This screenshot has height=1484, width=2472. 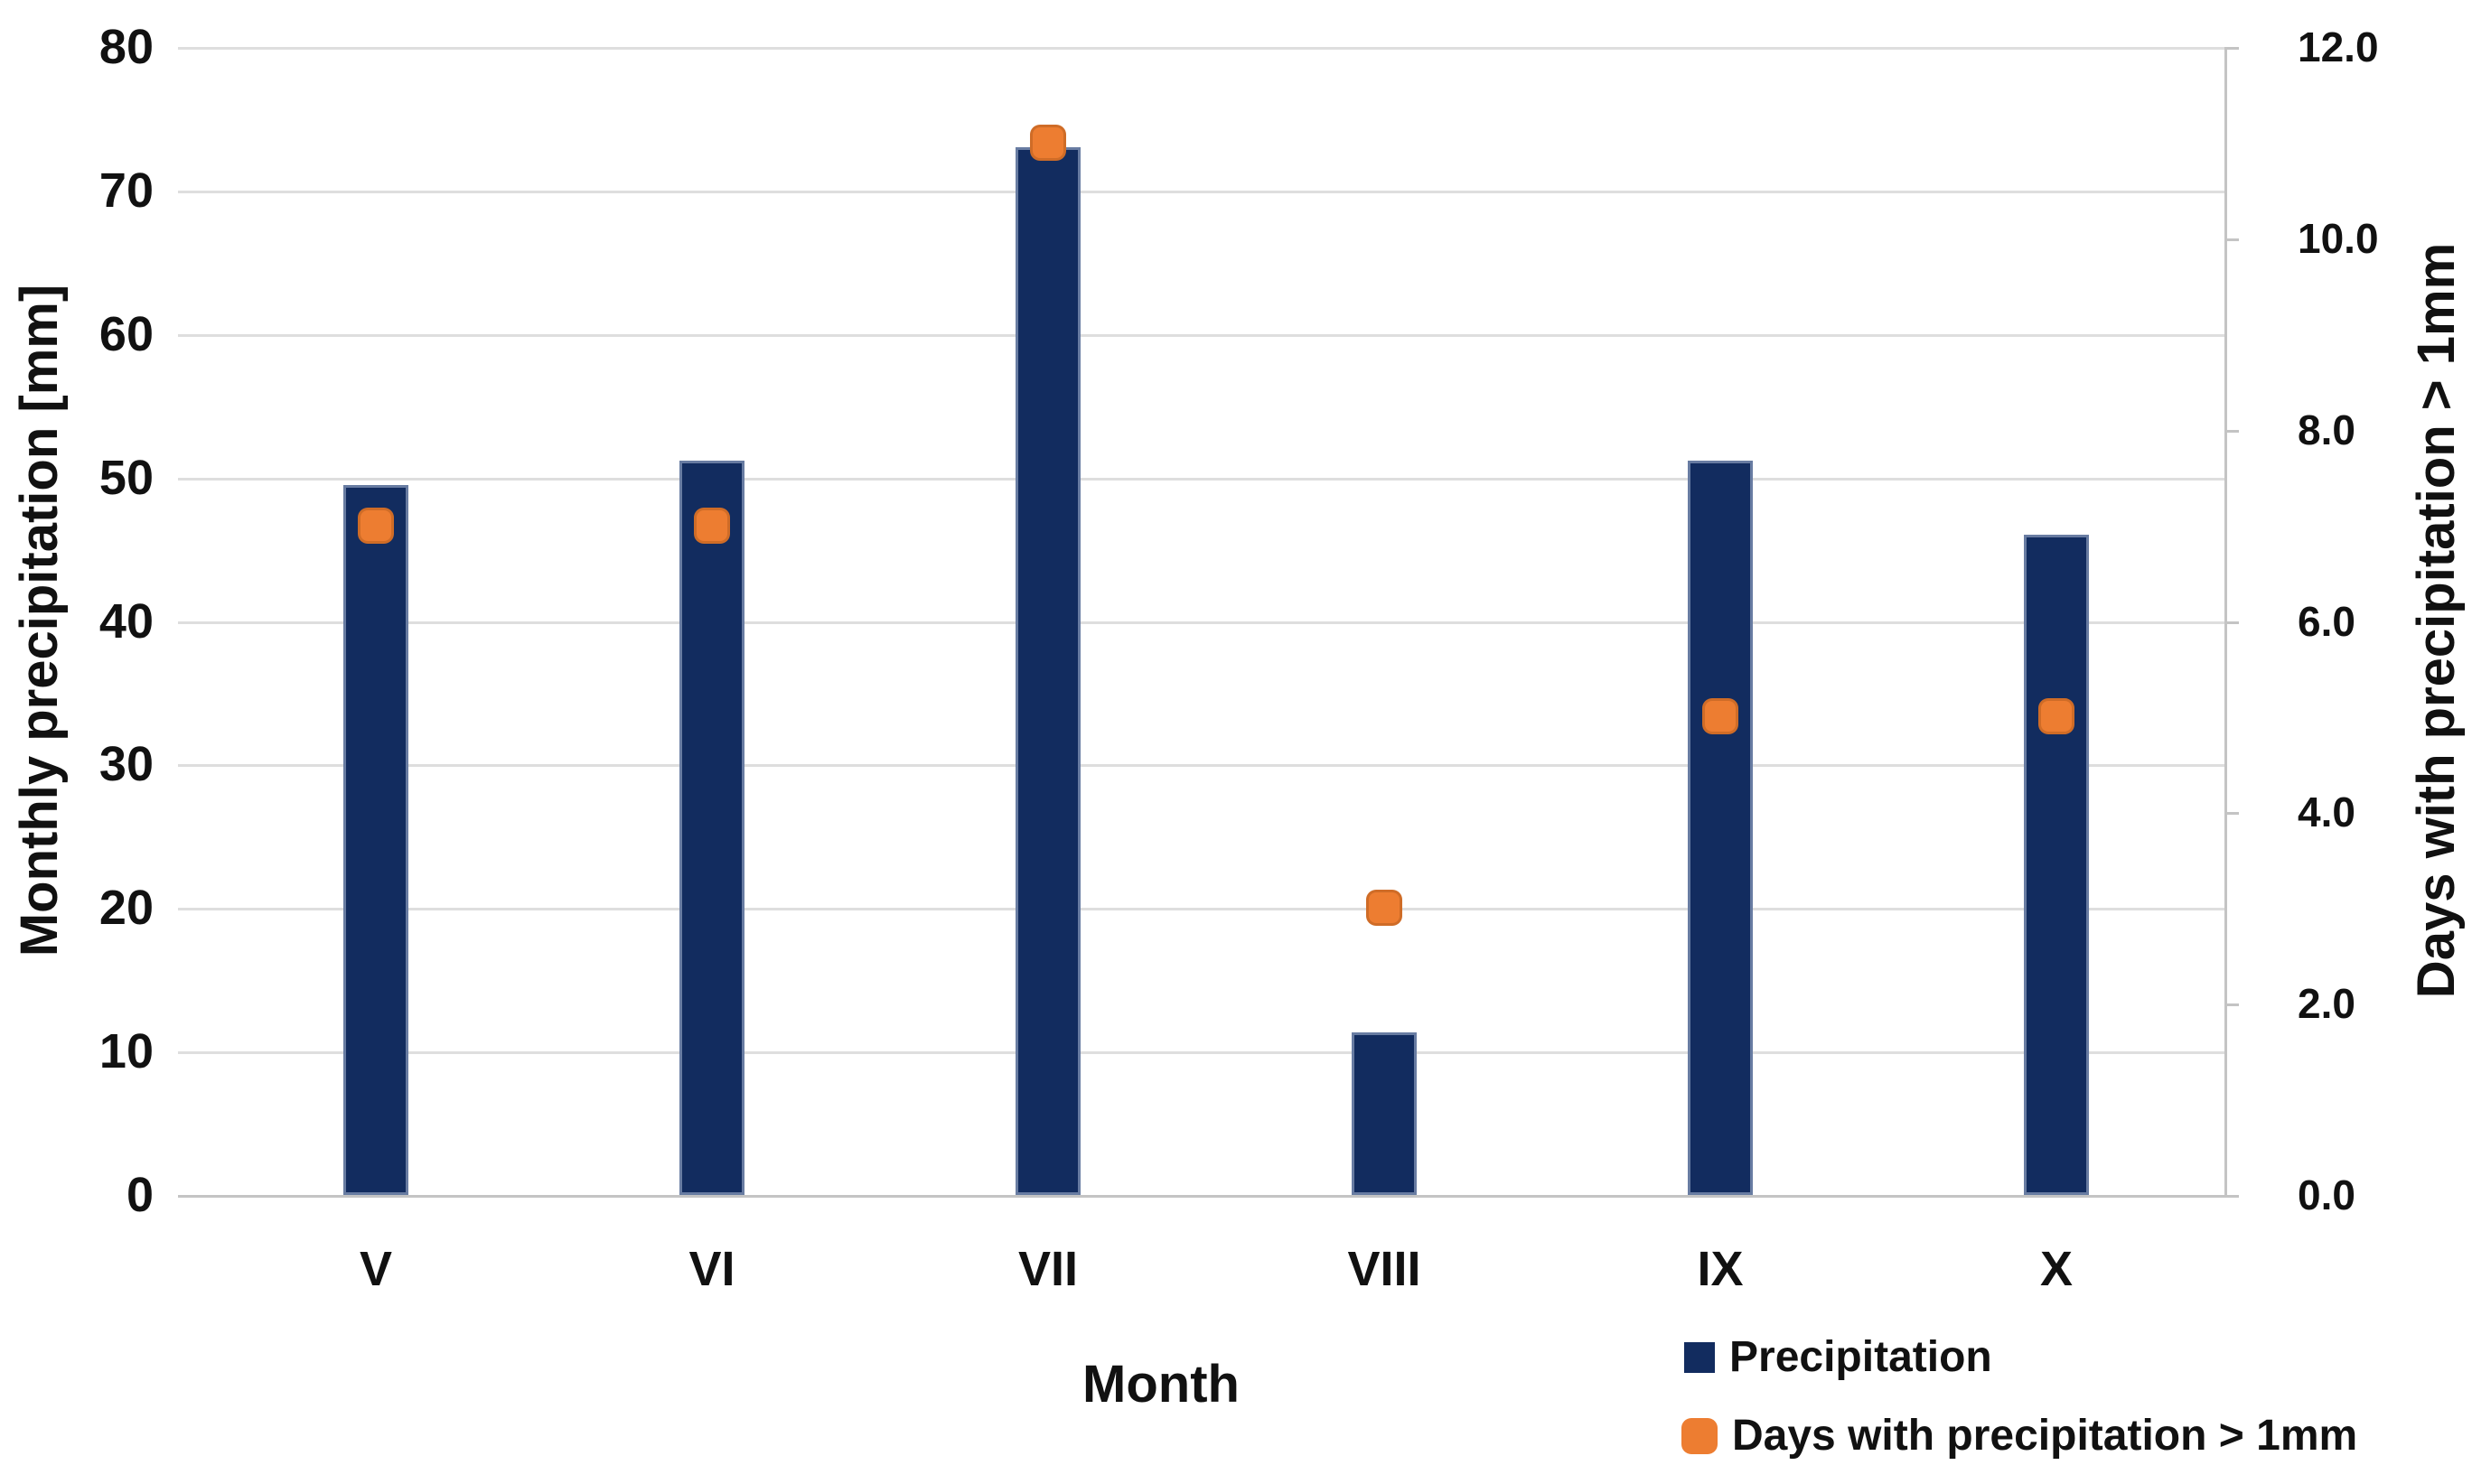 I want to click on precipitation-bar-X, so click(x=2056, y=865).